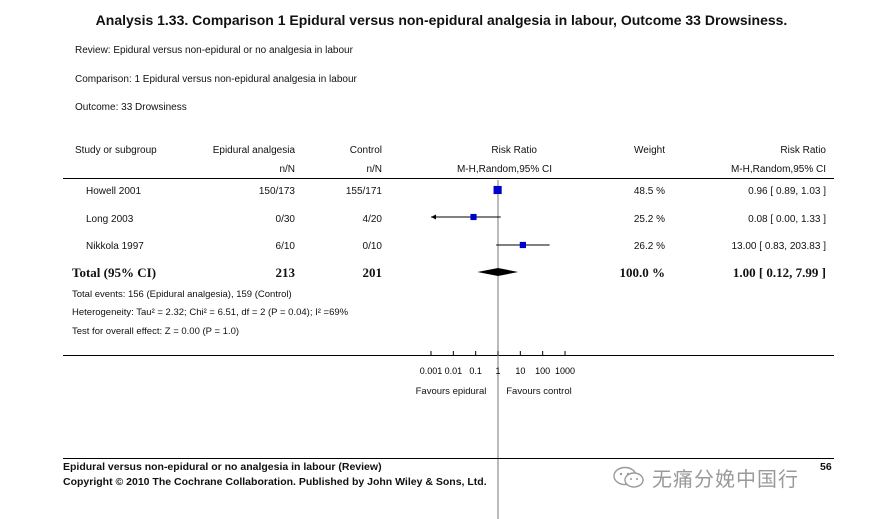  Describe the element at coordinates (779, 272) in the screenshot. I see `total-ci: 1.00 [ 0.12, 7.99 ]` at that location.